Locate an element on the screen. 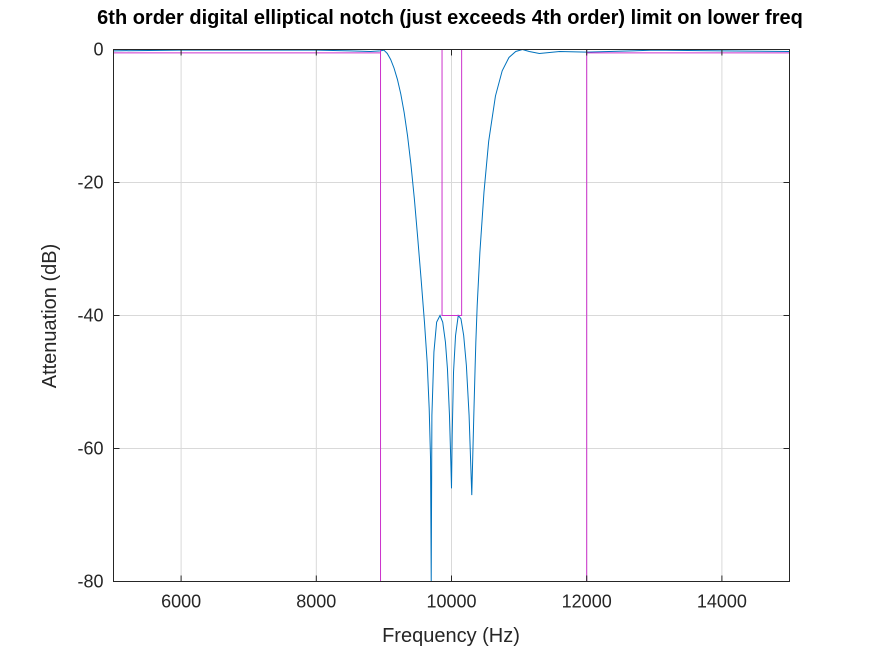 This screenshot has height=654, width=872. y-tick-label: 0 is located at coordinates (98, 50).